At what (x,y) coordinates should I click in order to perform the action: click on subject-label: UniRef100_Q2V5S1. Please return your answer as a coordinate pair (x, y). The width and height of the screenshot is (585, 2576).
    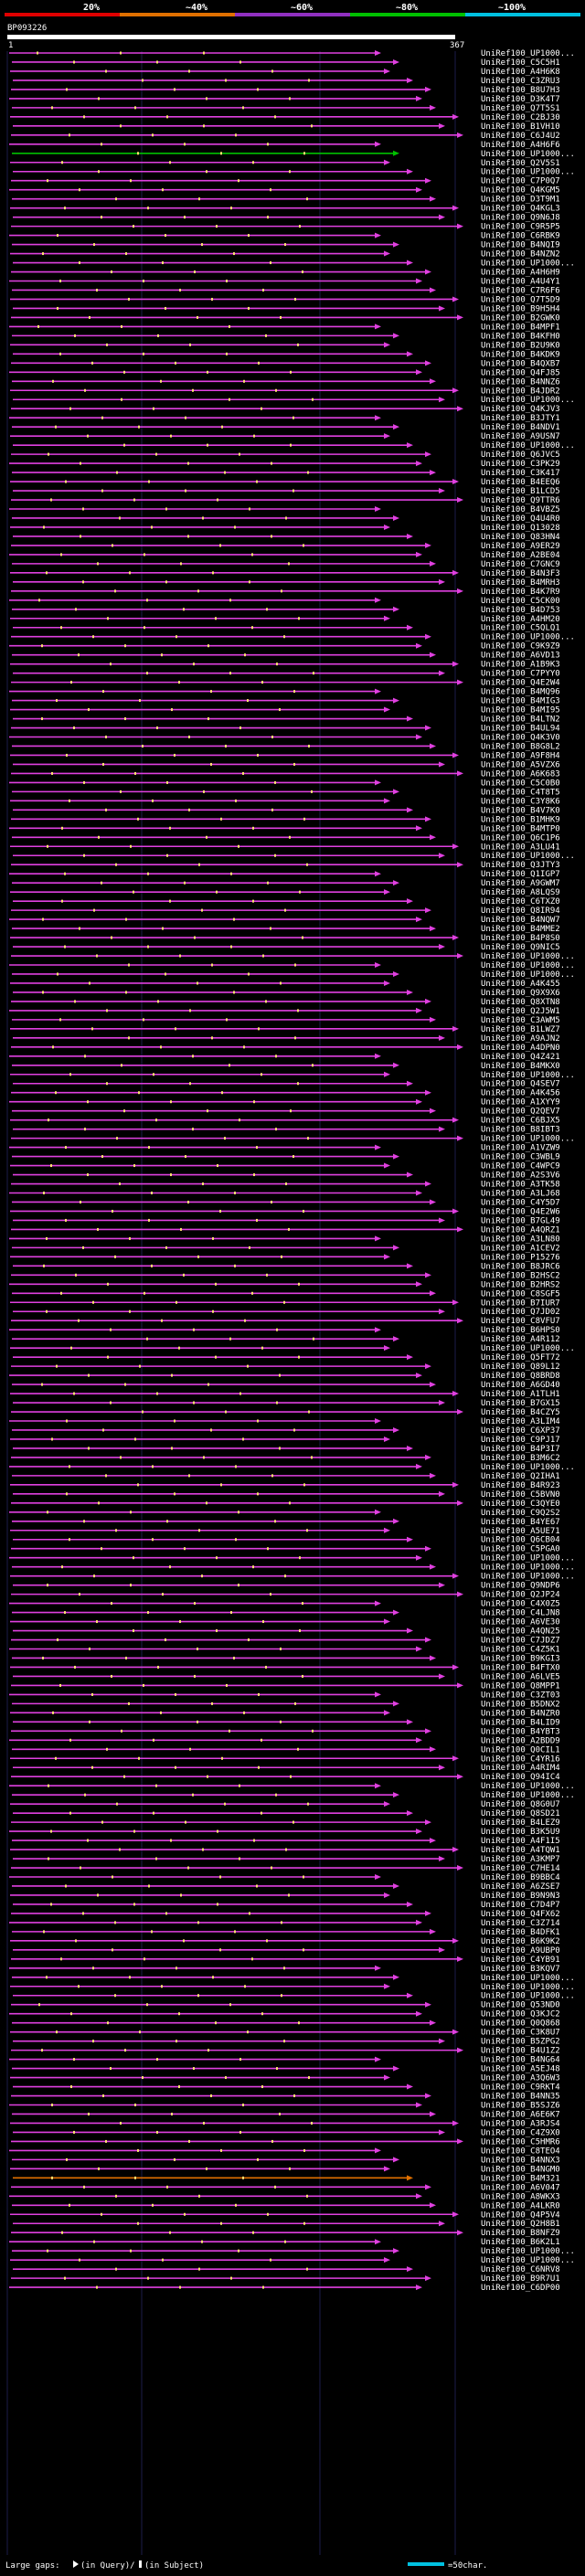
    Looking at the image, I should click on (520, 163).